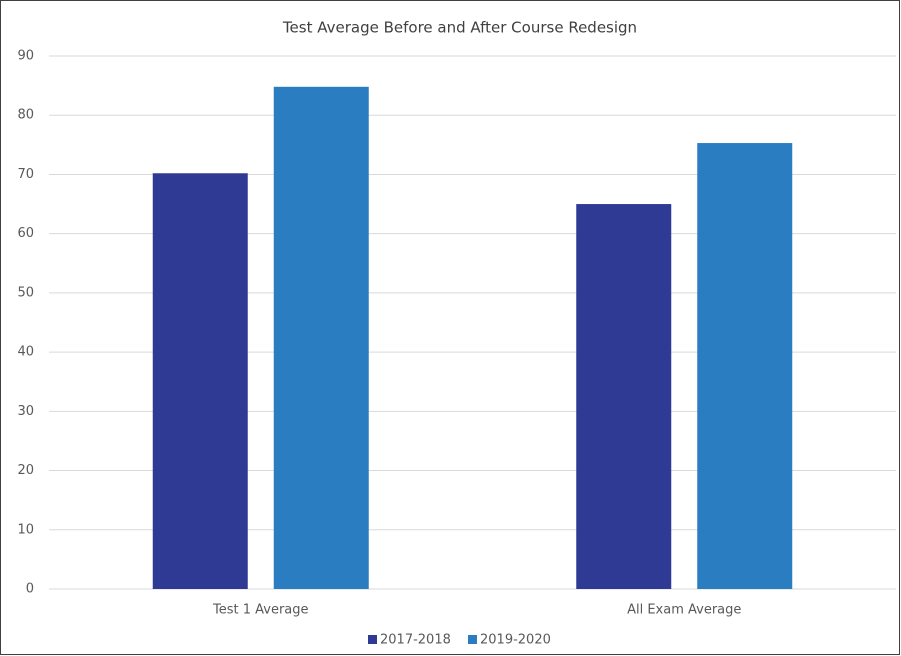 This screenshot has width=901, height=656. I want to click on x-tick-label: All Exam Average, so click(684, 610).